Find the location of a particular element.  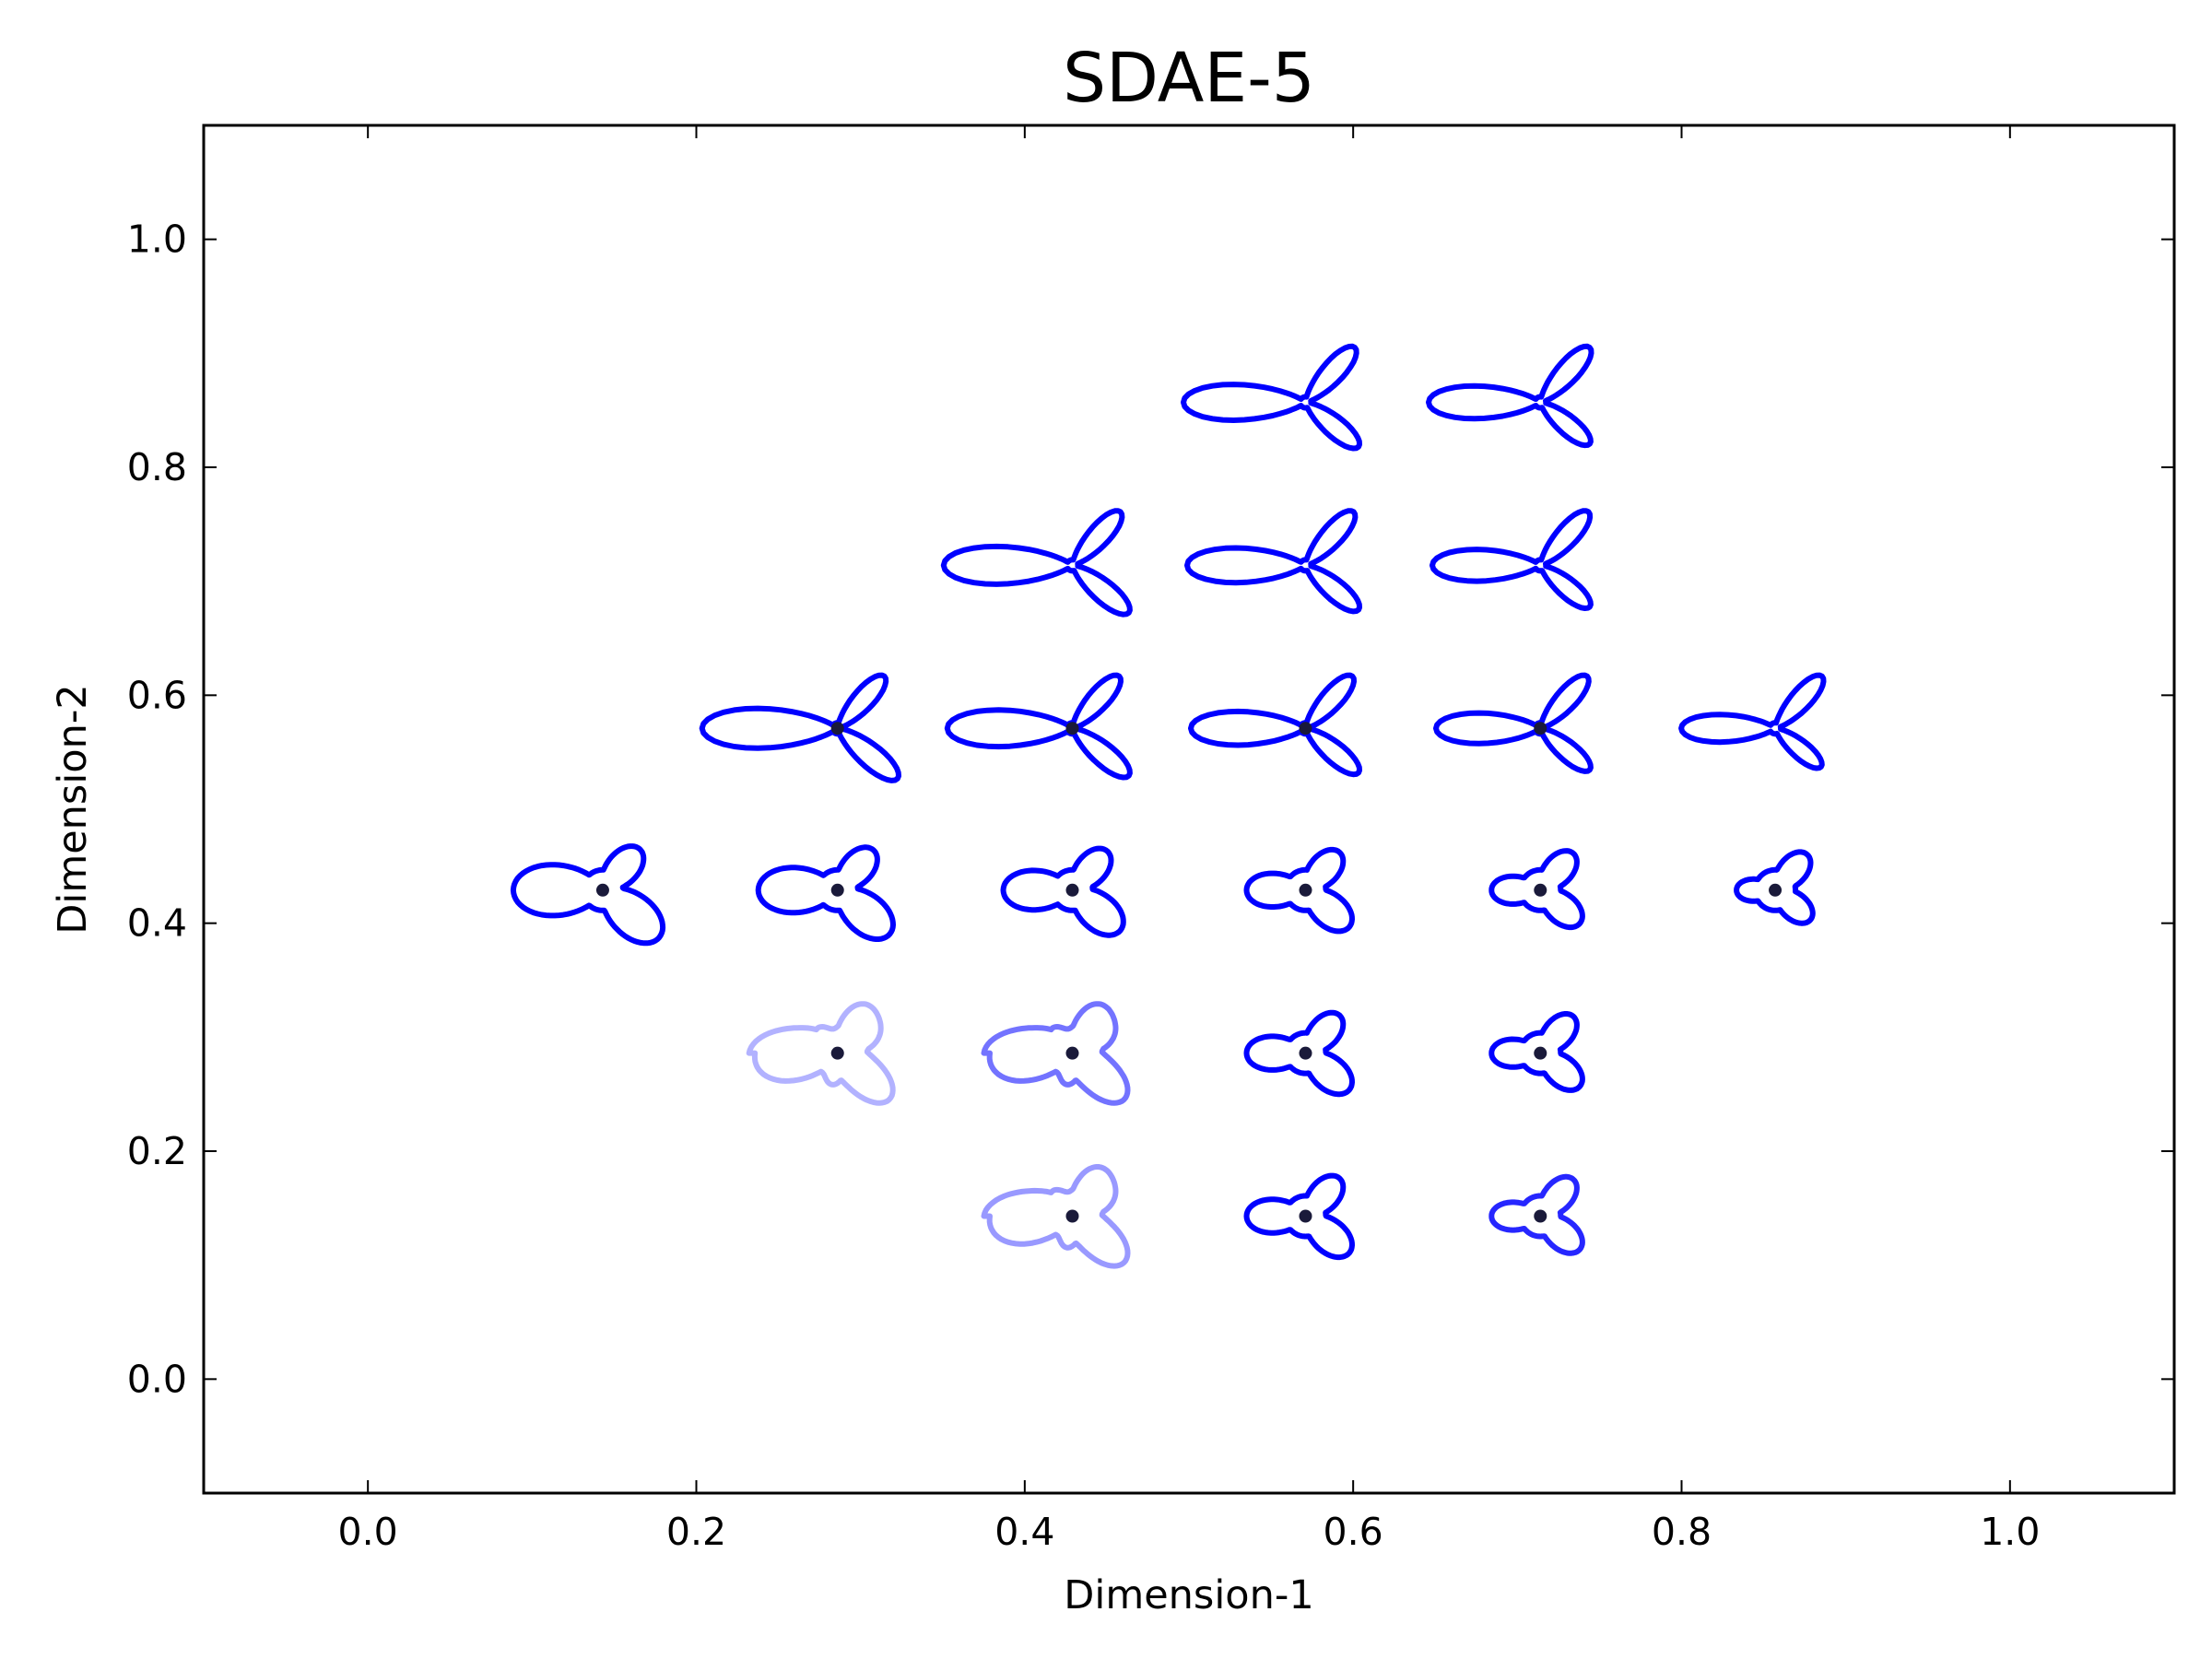

x-tick-label: 0.2 is located at coordinates (696, 1532).